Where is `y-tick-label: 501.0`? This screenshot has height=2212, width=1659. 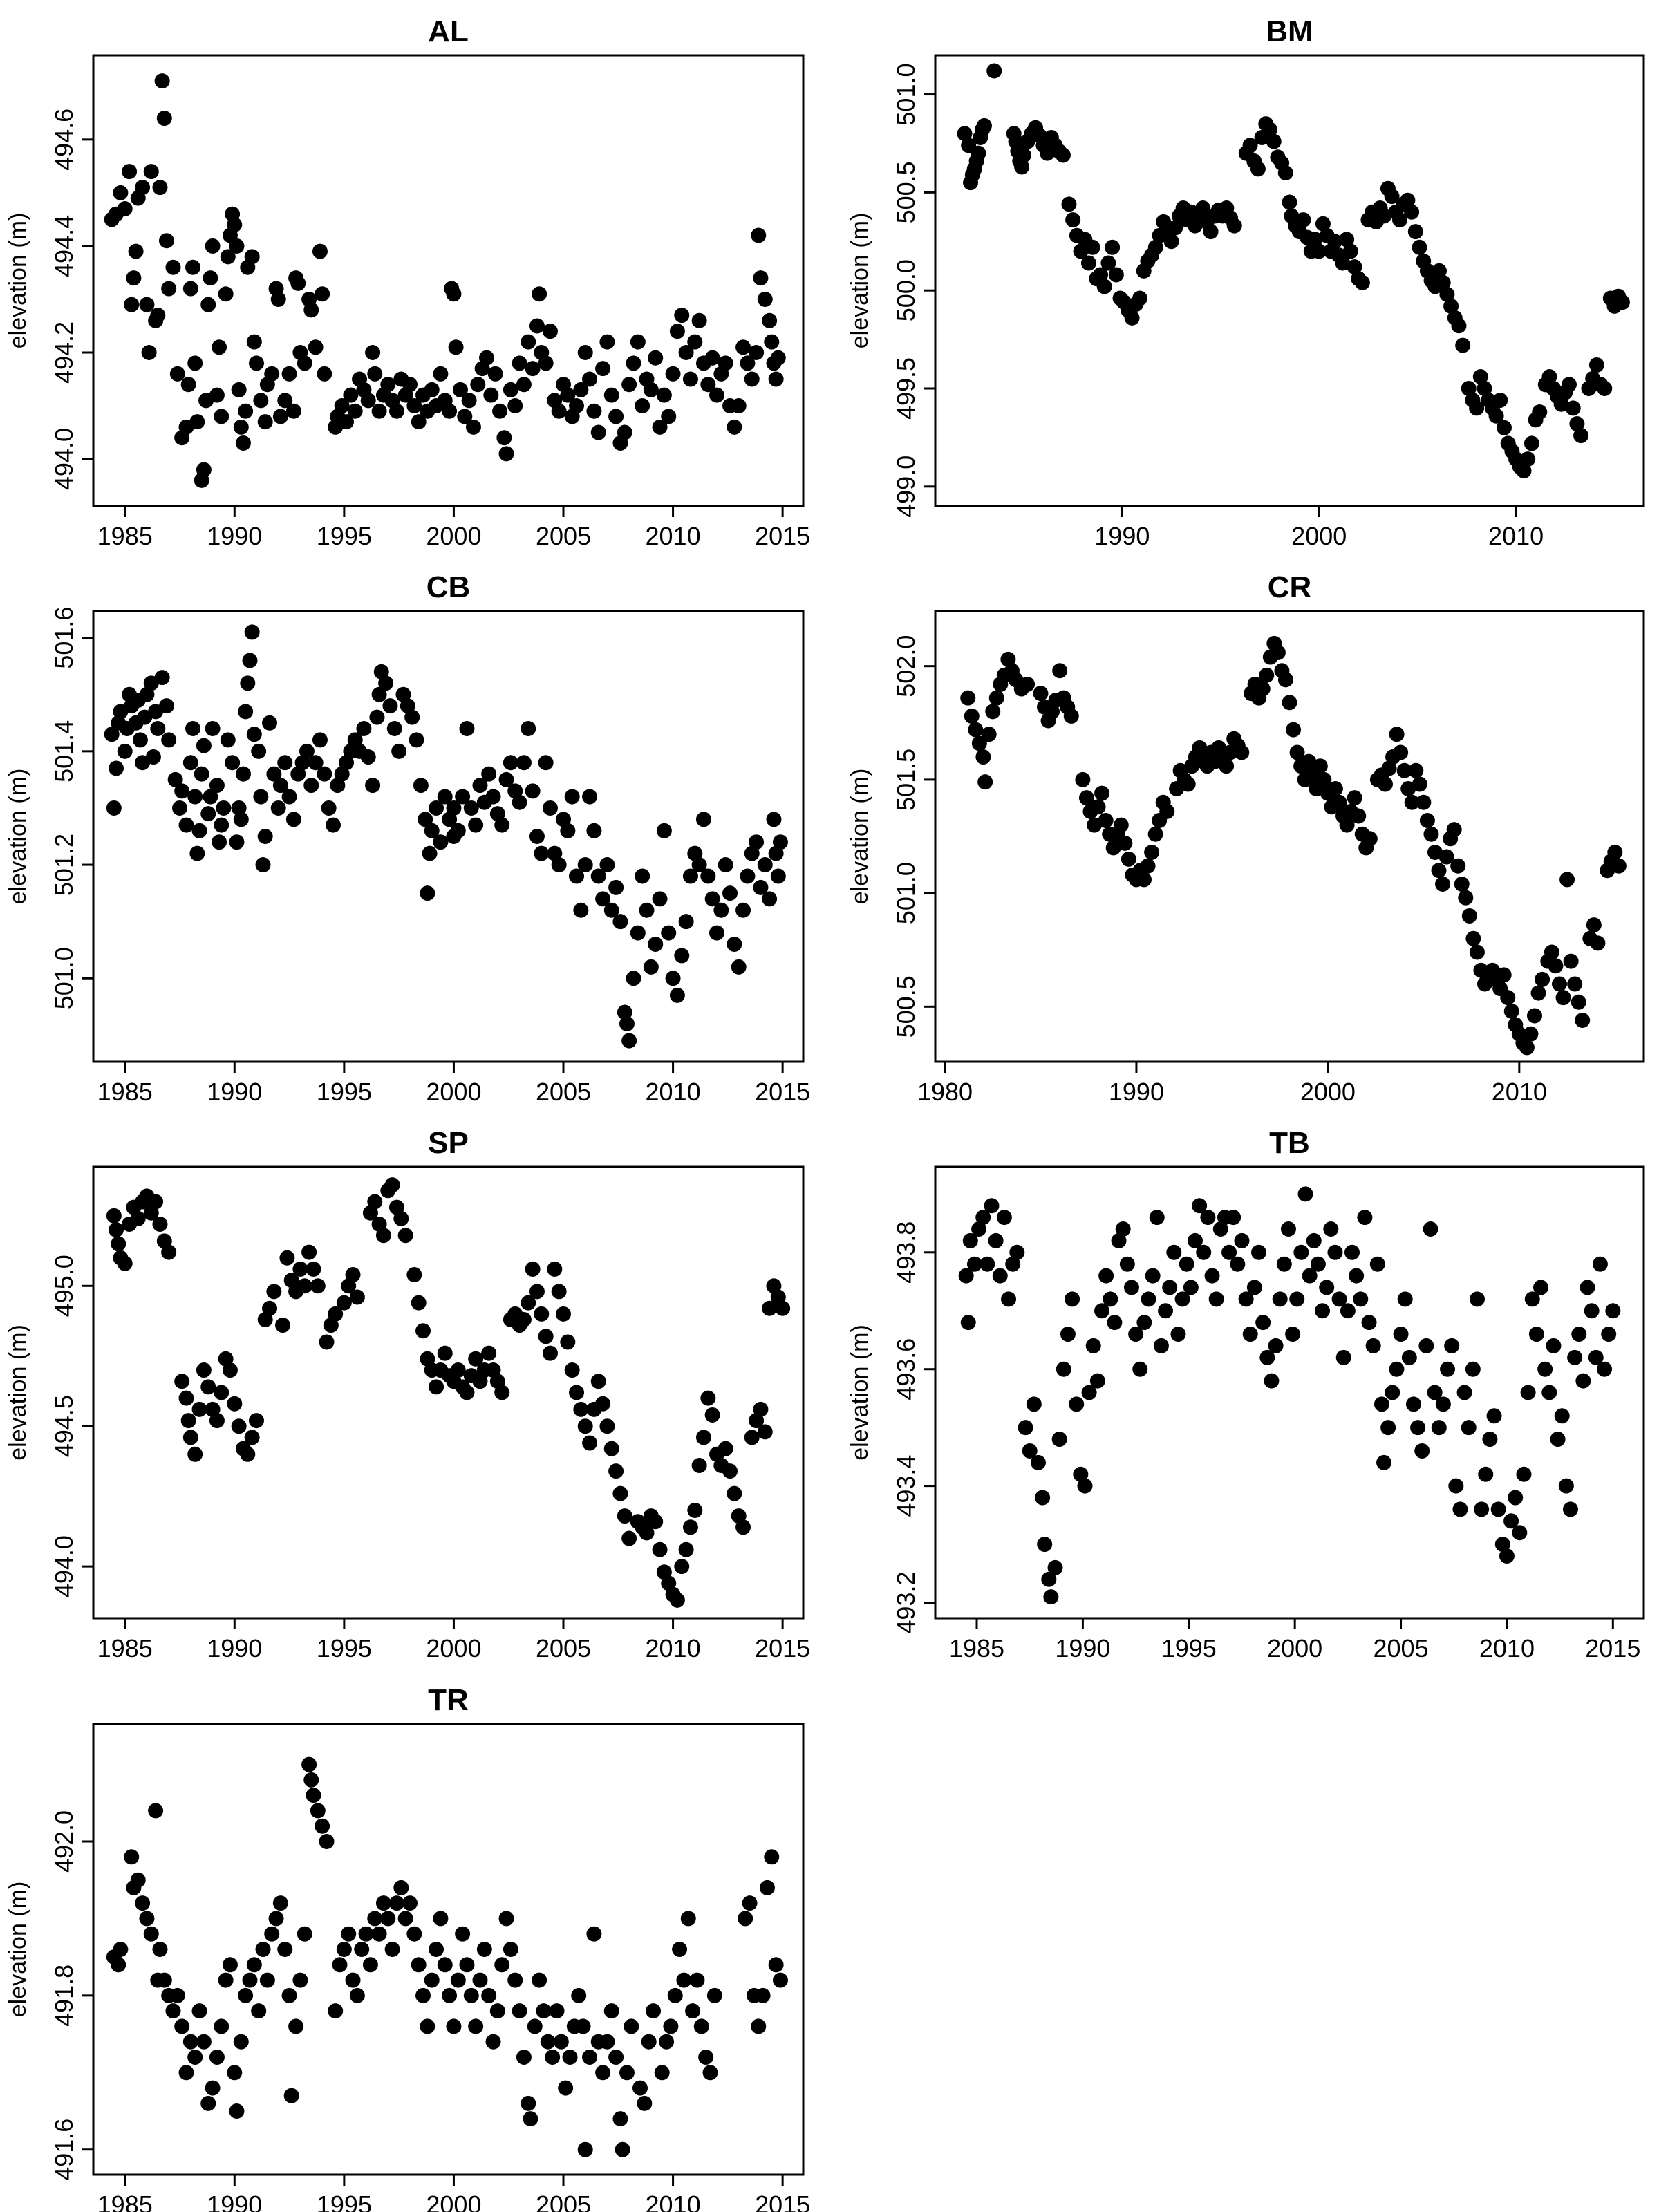
y-tick-label: 501.0 is located at coordinates (906, 94).